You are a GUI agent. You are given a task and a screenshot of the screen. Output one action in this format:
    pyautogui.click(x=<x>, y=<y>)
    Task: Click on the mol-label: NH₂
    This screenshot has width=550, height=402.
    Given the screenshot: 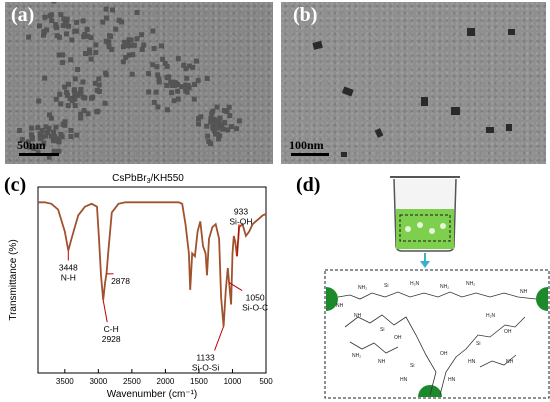 What is the action you would take?
    pyautogui.click(x=356, y=356)
    